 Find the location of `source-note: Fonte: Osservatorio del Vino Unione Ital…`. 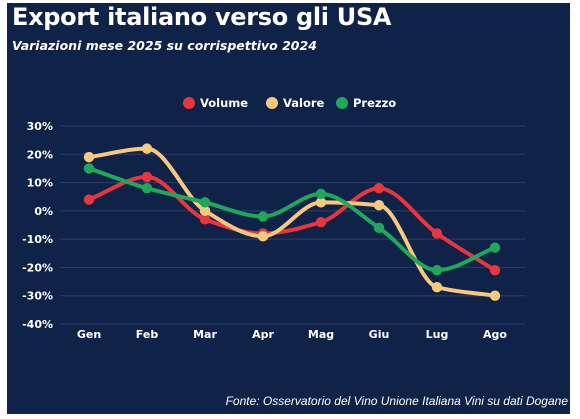

source-note: Fonte: Osservatorio del Vino Unione Ital… is located at coordinates (396, 401).